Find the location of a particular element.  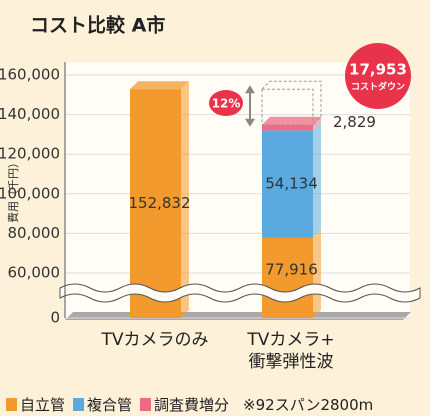

axis-break is located at coordinates (240, 293).